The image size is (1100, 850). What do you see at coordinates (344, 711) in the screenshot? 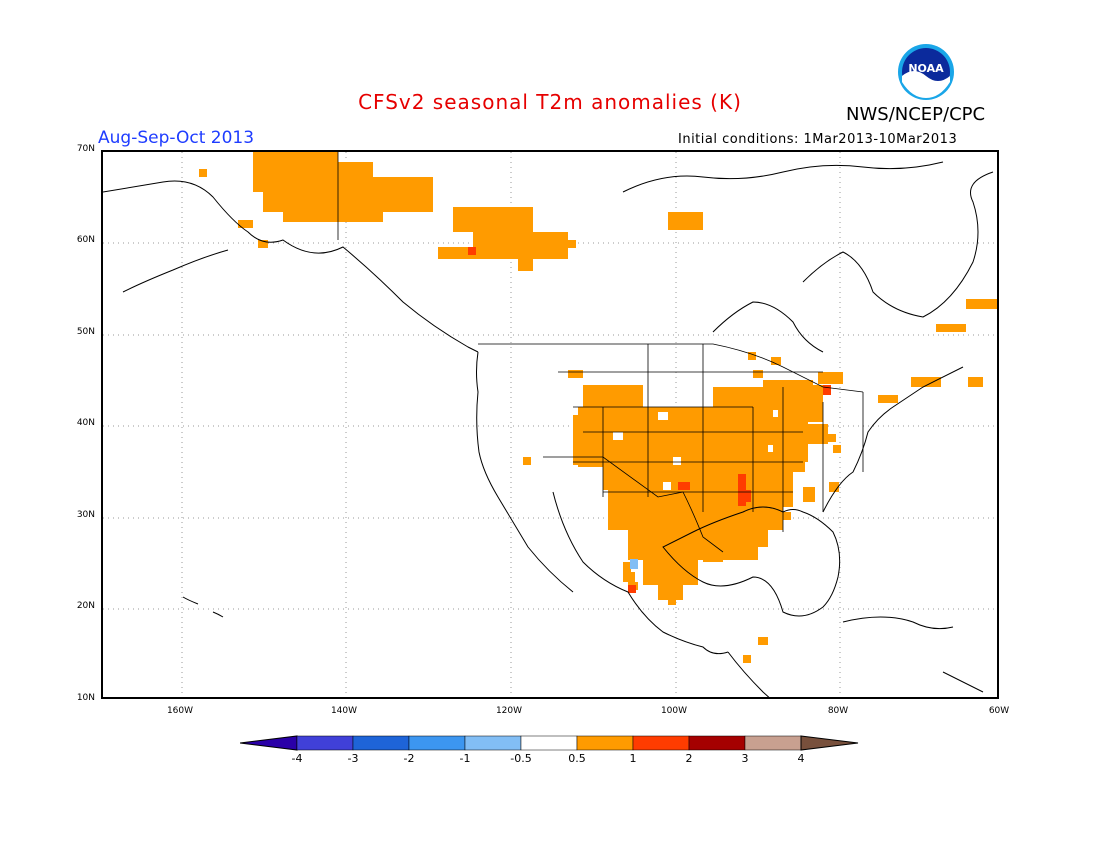
I see `lon-label: 140W` at bounding box center [344, 711].